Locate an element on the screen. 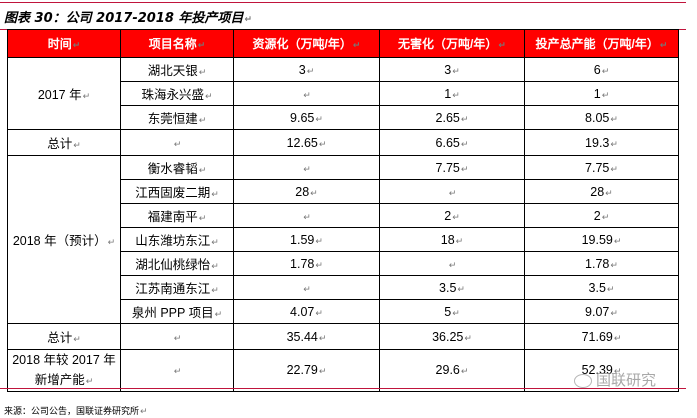 This screenshot has height=418, width=697. project-name-cell: 泉州 PPP 项目 is located at coordinates (177, 311).